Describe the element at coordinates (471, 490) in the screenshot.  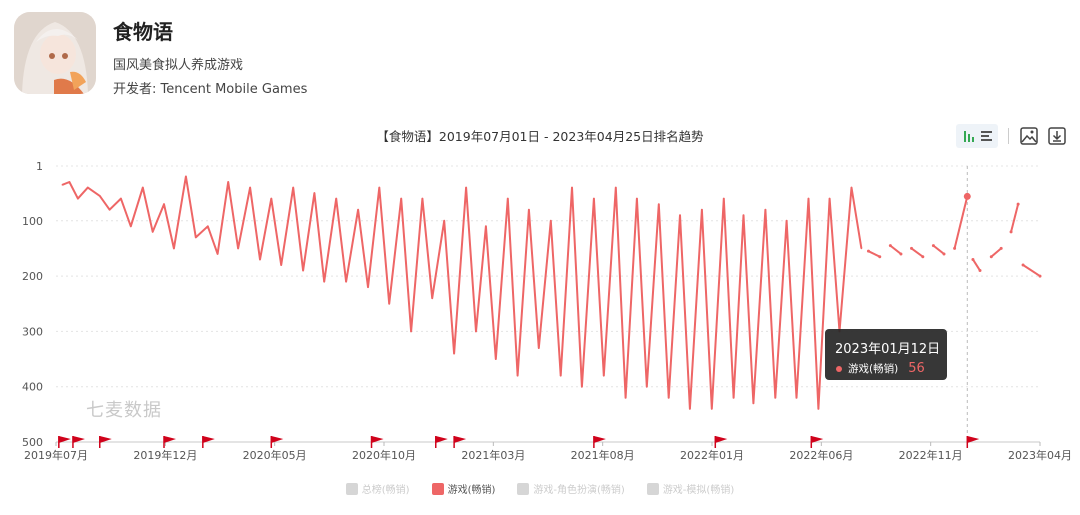
I see `legend-label: 游戏(畅销)` at that location.